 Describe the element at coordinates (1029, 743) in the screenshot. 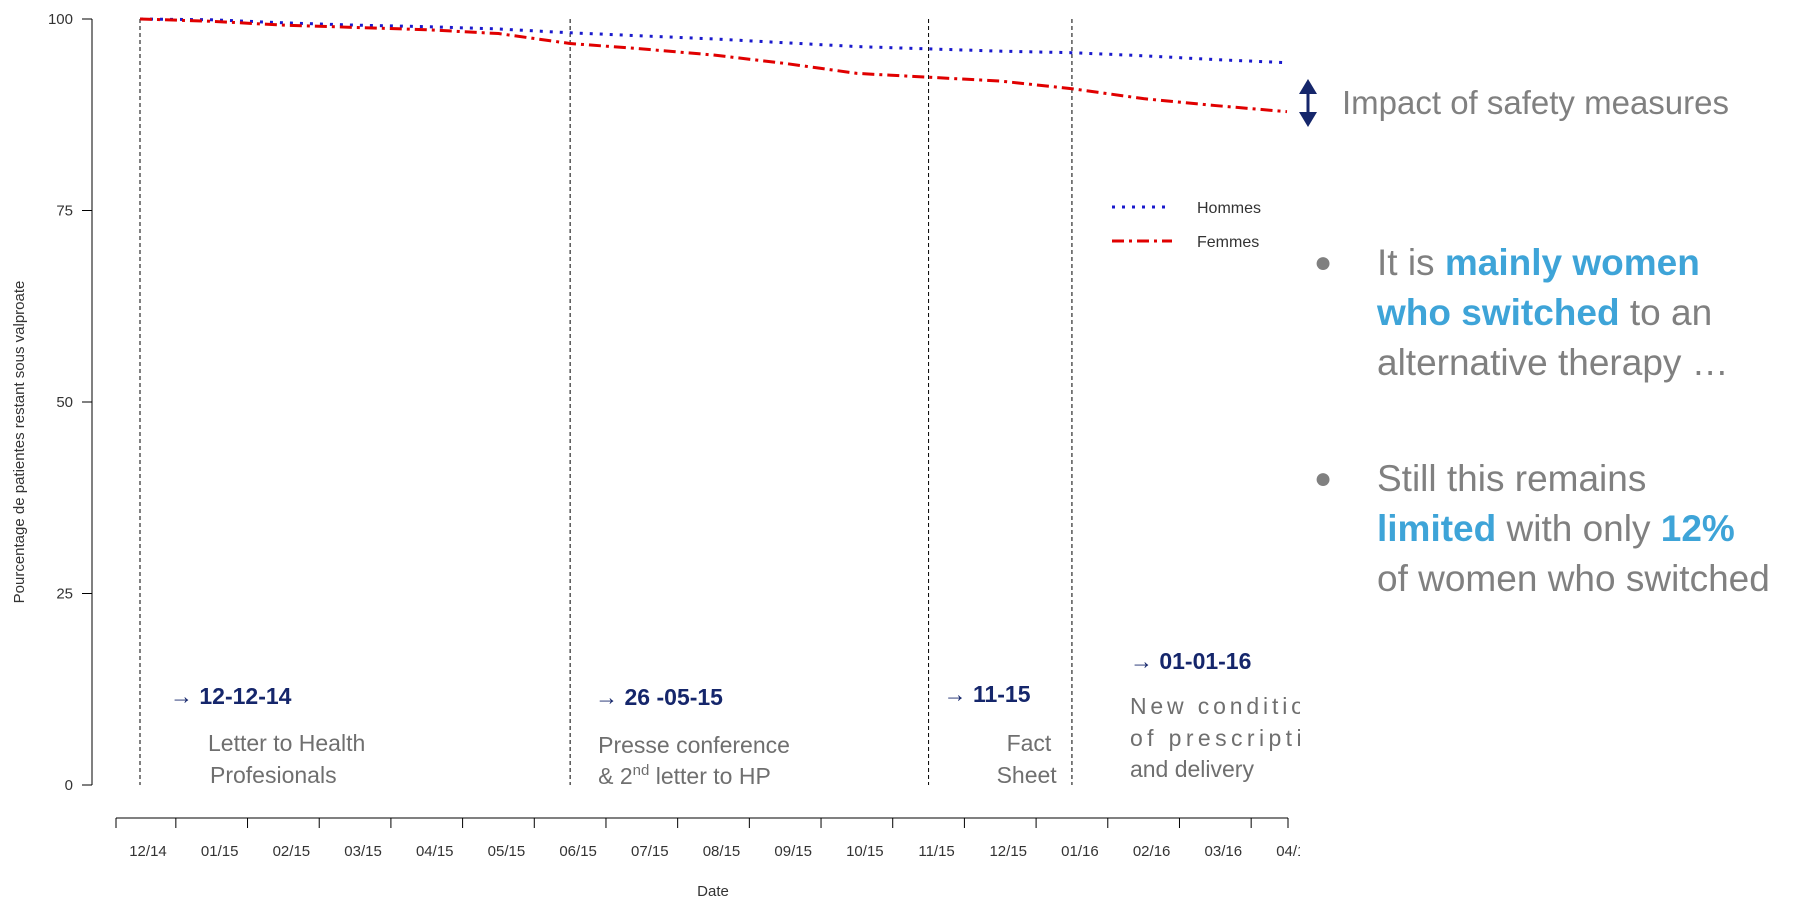

I see `event-description-line: Fact` at that location.